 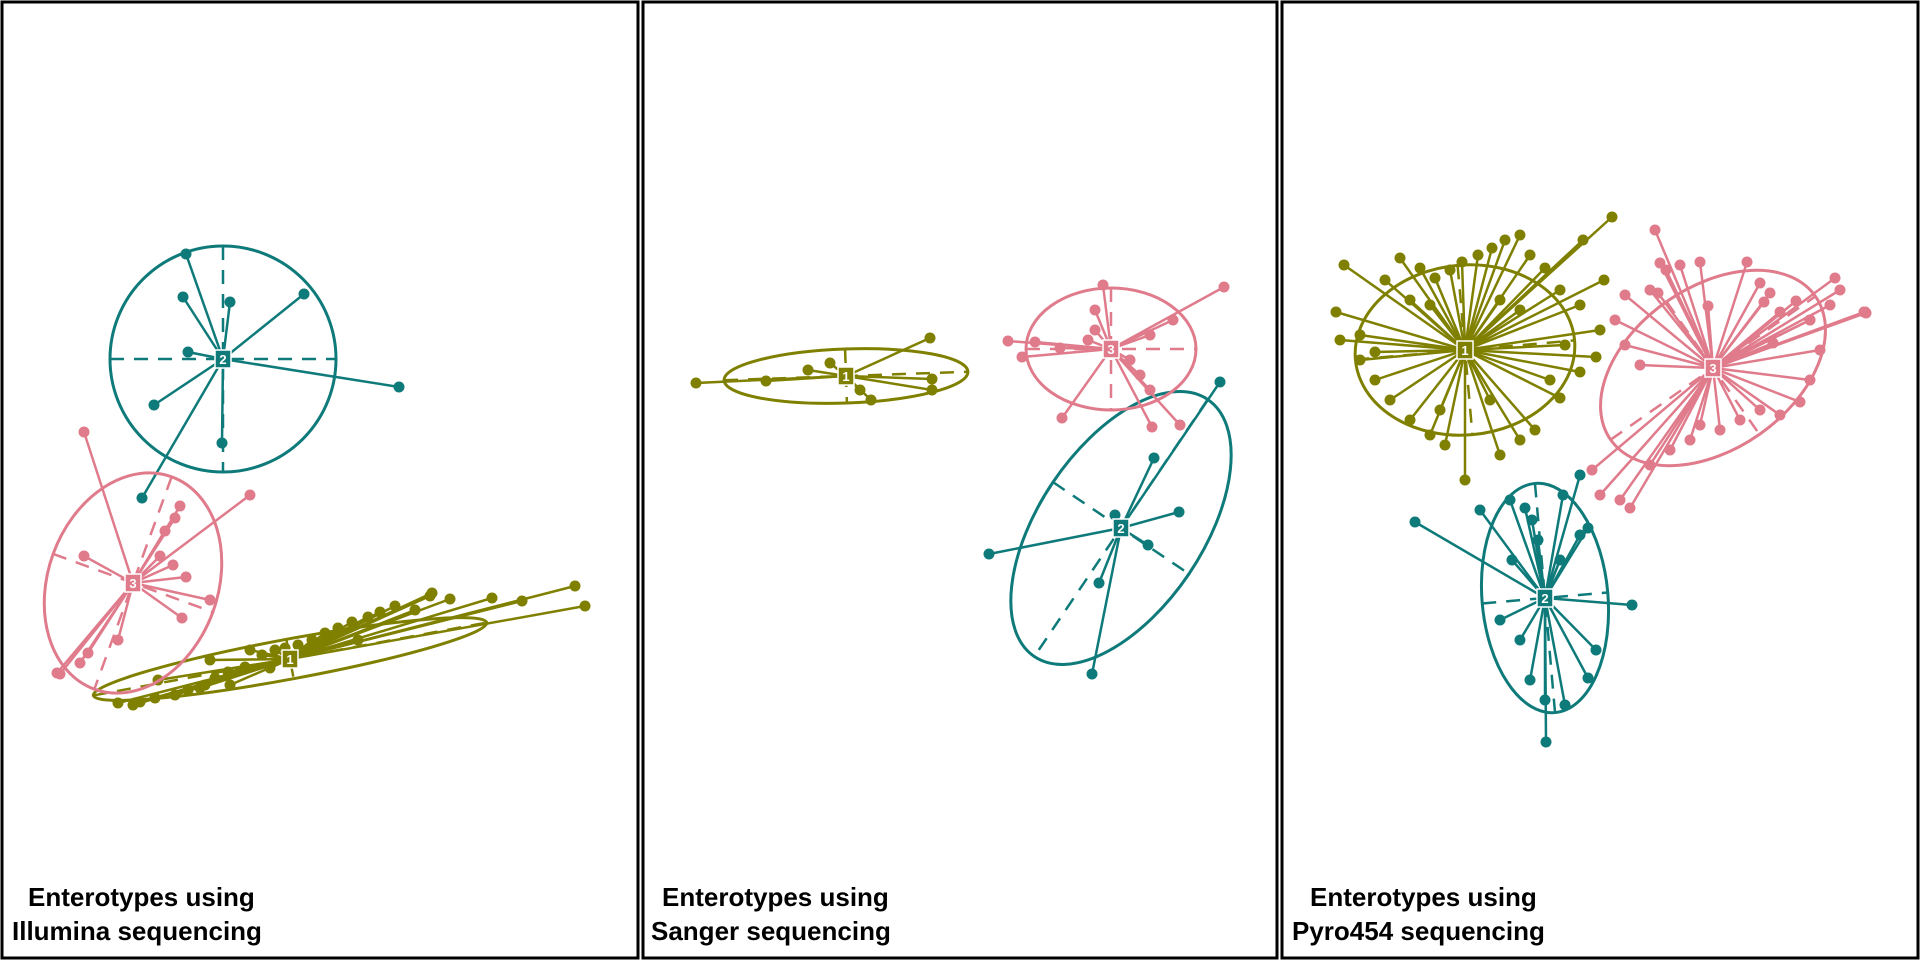 I want to click on centroid-label: 3, so click(x=1110, y=349).